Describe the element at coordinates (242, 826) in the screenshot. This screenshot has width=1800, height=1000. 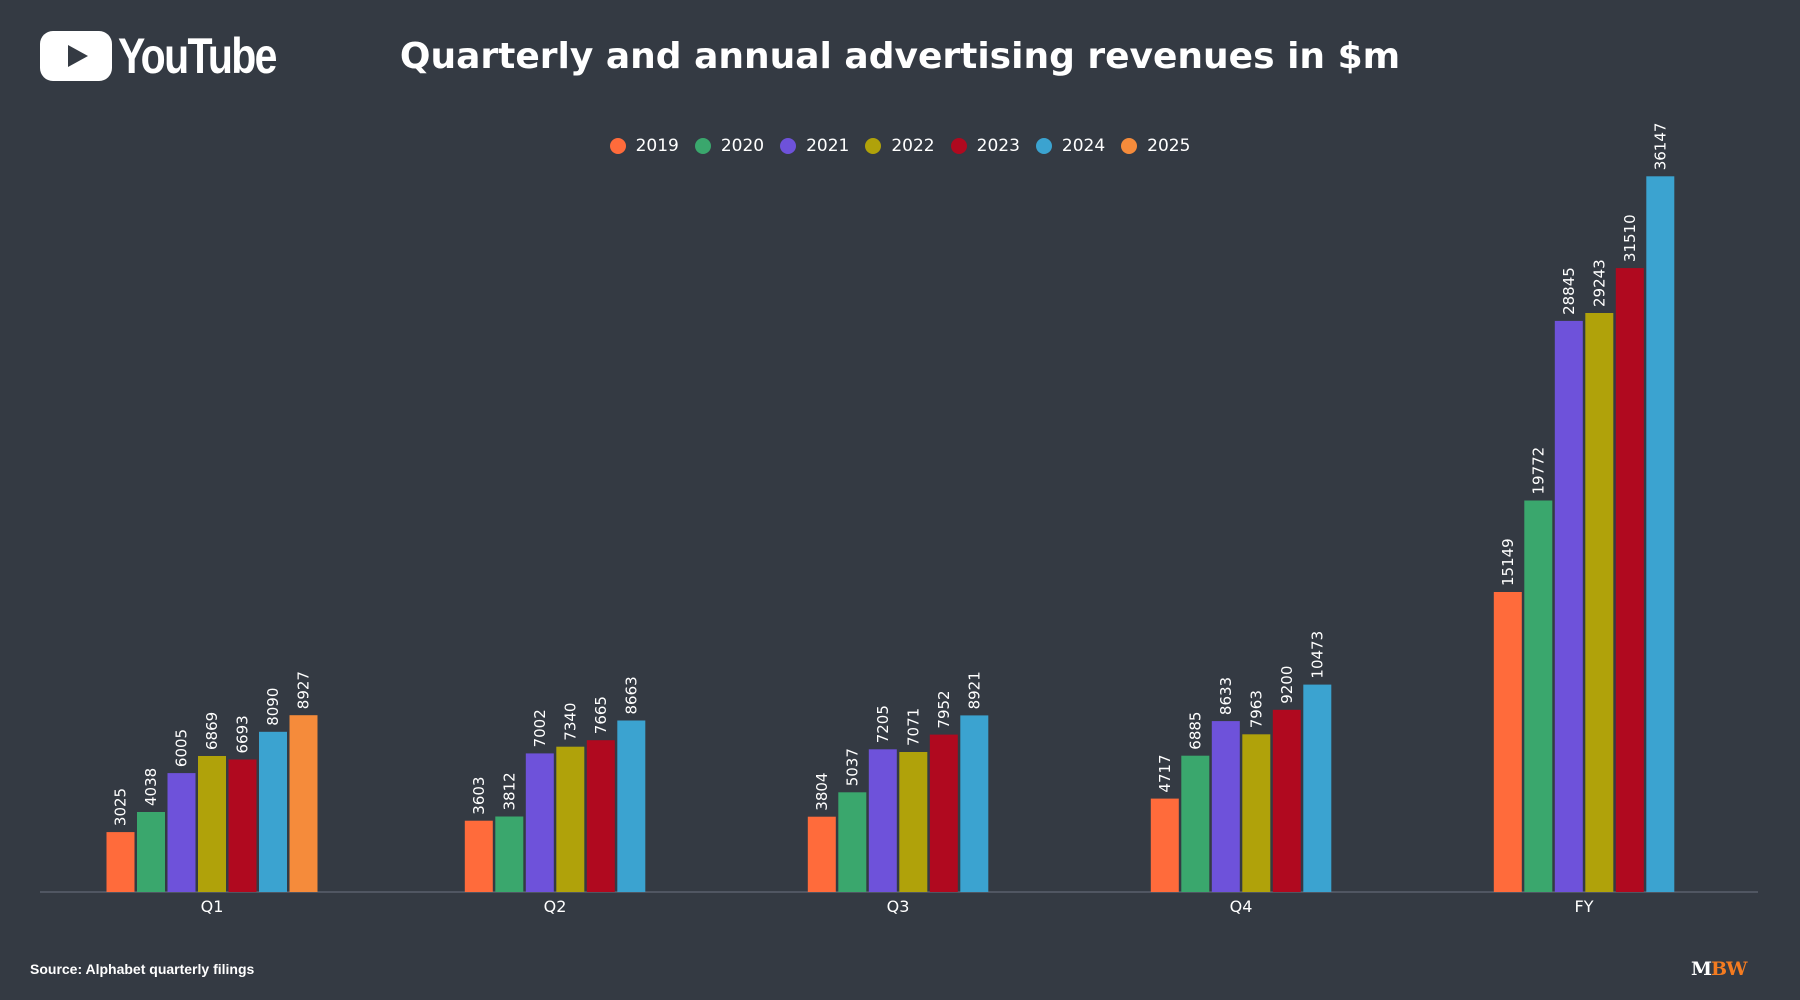
I see `bar-Q1-2023` at that location.